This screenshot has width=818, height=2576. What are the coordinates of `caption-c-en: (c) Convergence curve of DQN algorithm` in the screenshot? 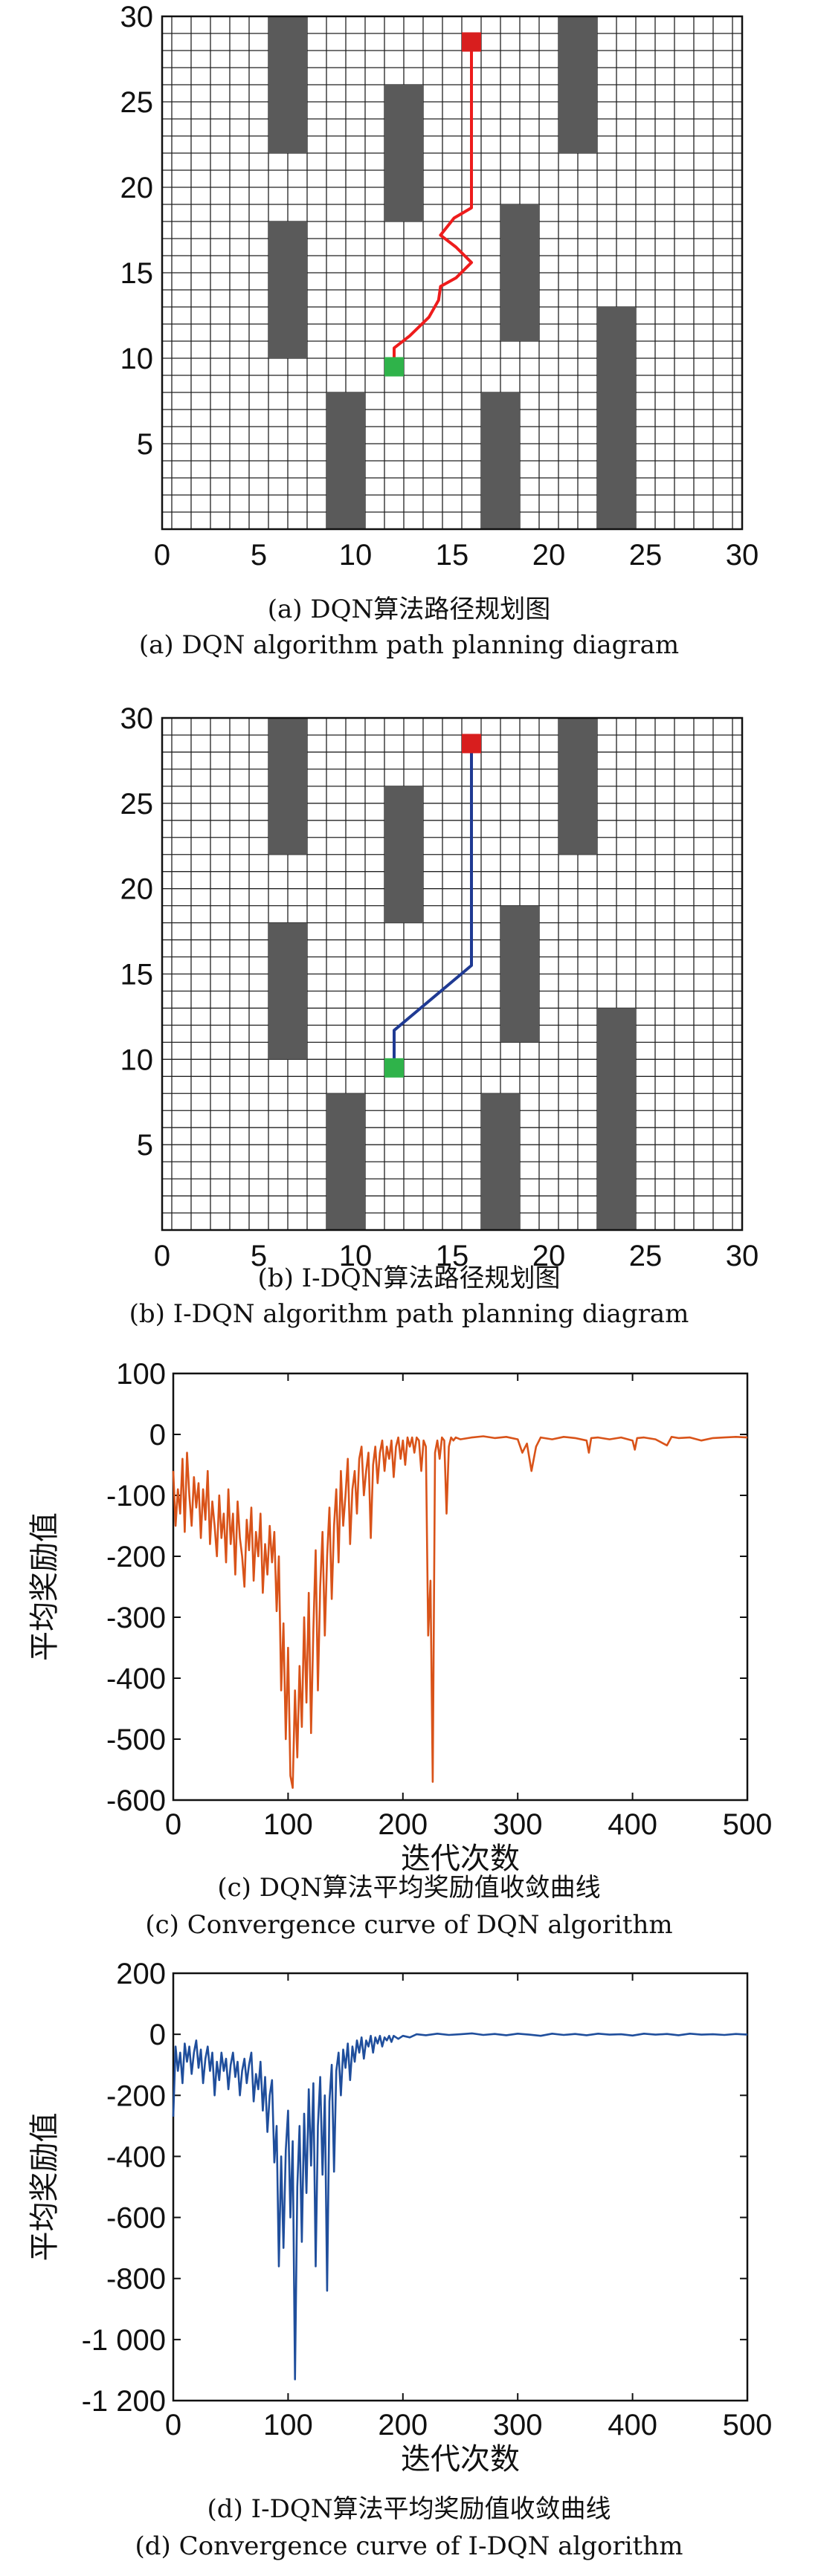 It's located at (409, 1925).